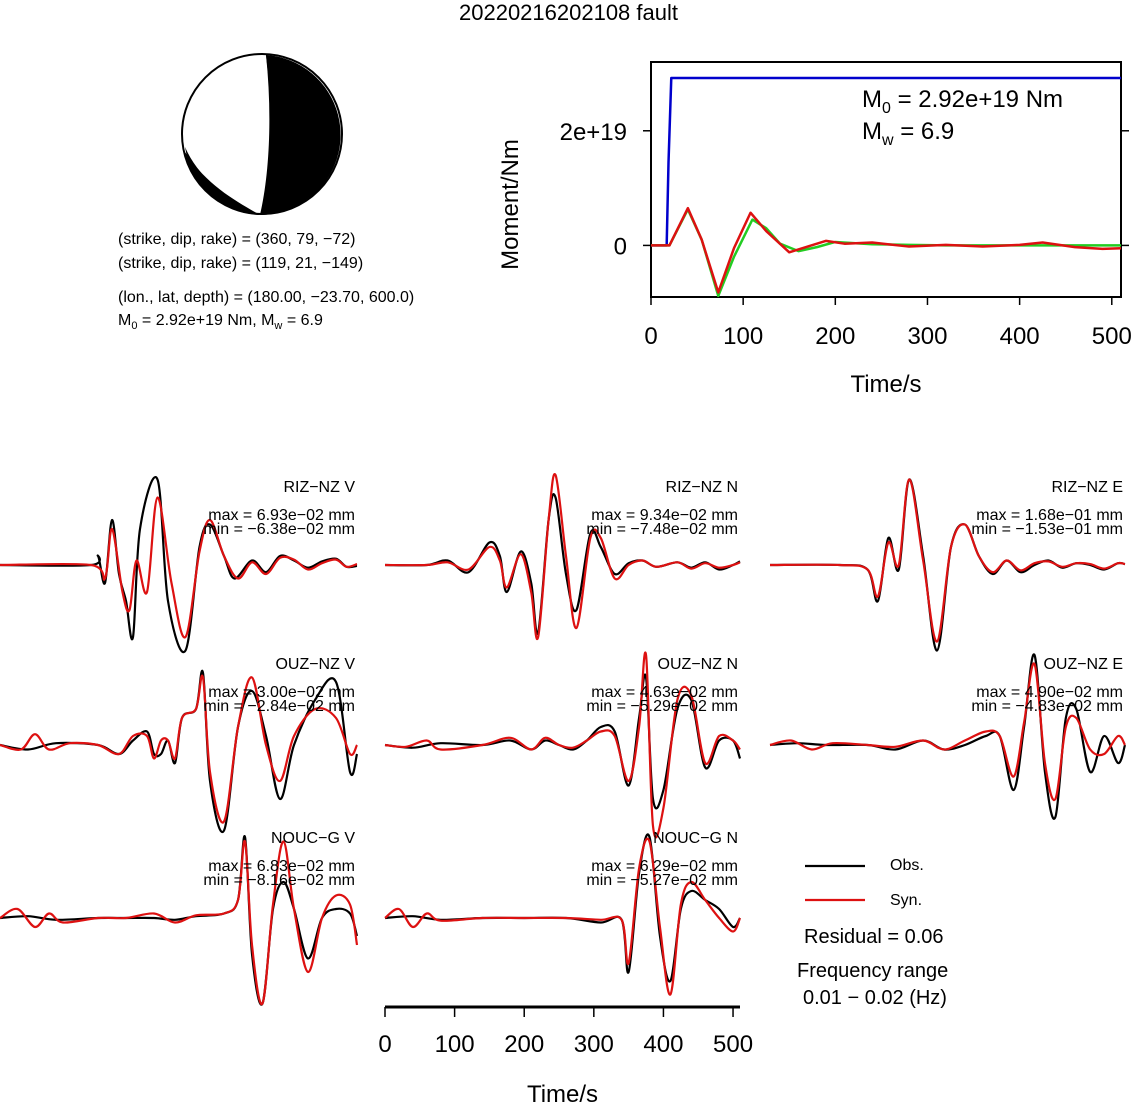 This screenshot has height=1104, width=1137. Describe the element at coordinates (299, 135) in the screenshot. I see `beachball-black-lobe` at that location.